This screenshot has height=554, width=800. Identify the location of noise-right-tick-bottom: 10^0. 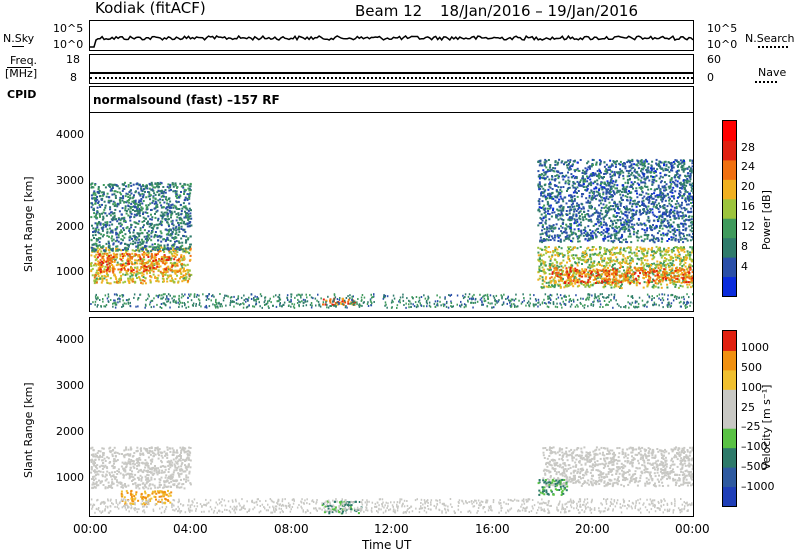
(722, 44).